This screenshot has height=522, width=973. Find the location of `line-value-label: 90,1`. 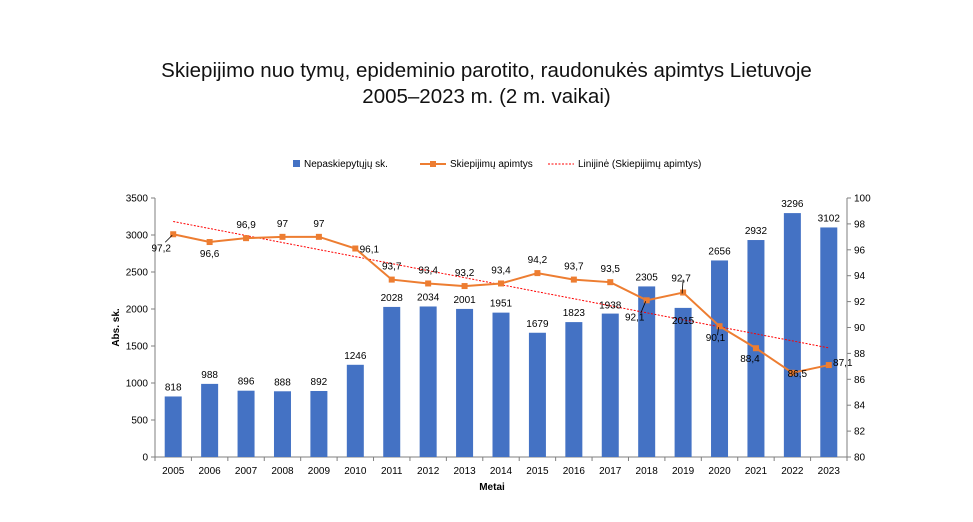

line-value-label: 90,1 is located at coordinates (716, 338).